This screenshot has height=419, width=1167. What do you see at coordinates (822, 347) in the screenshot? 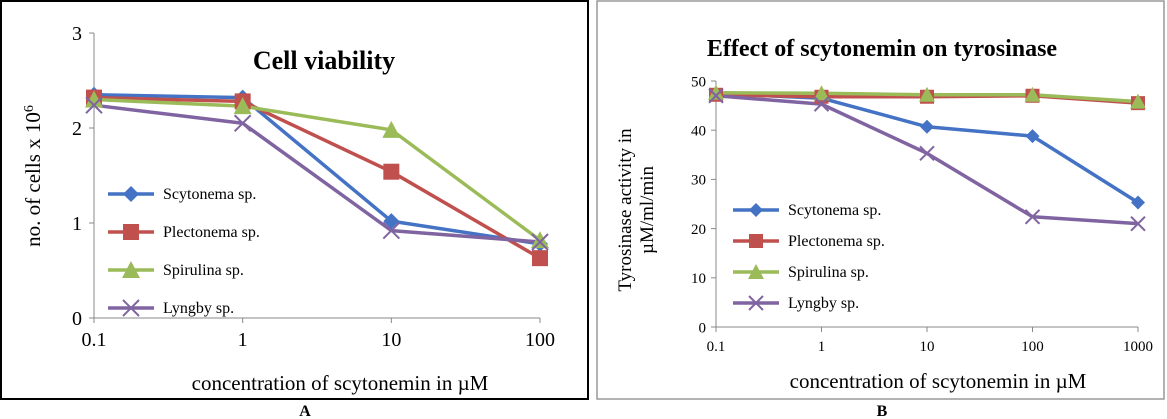
I see `chart-b-x-tick-label: 1` at bounding box center [822, 347].